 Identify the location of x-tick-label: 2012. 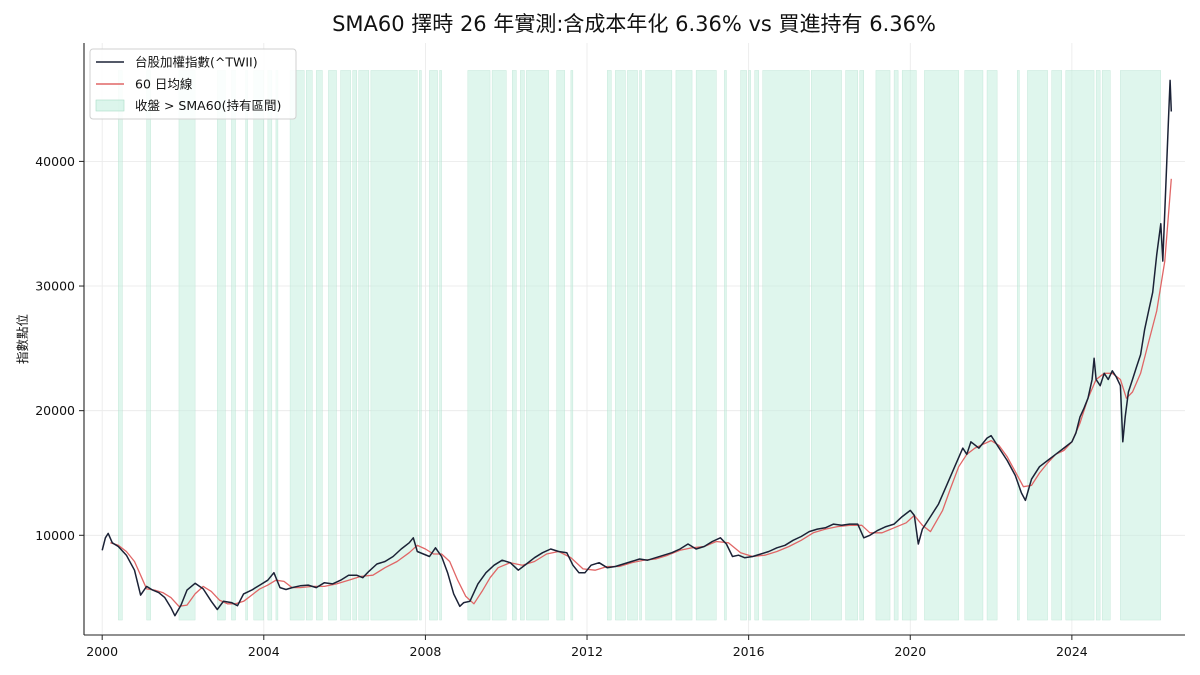
(587, 651).